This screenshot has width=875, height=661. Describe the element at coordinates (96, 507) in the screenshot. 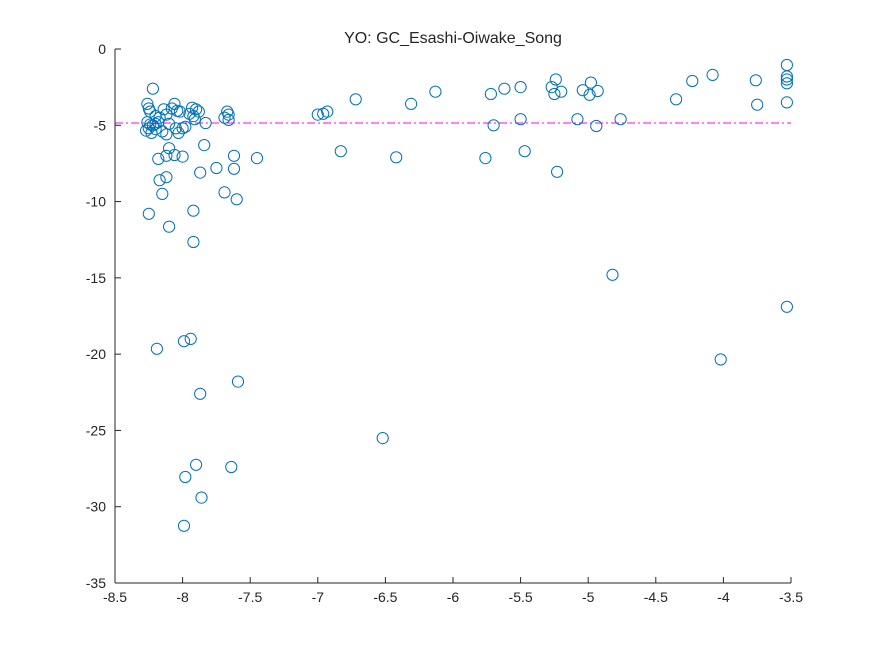

I see `y-tick-label: -30` at that location.